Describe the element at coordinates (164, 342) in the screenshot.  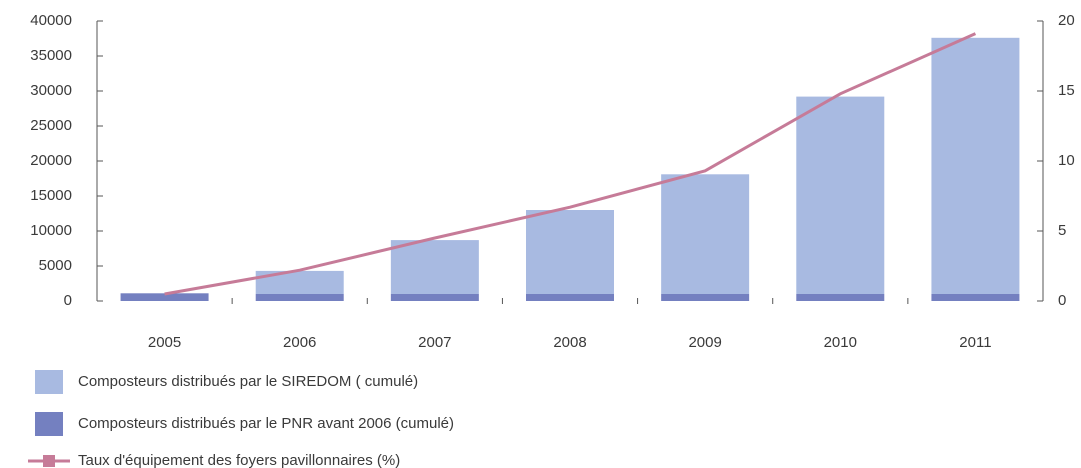
I see `x-tick-label: 2005` at that location.